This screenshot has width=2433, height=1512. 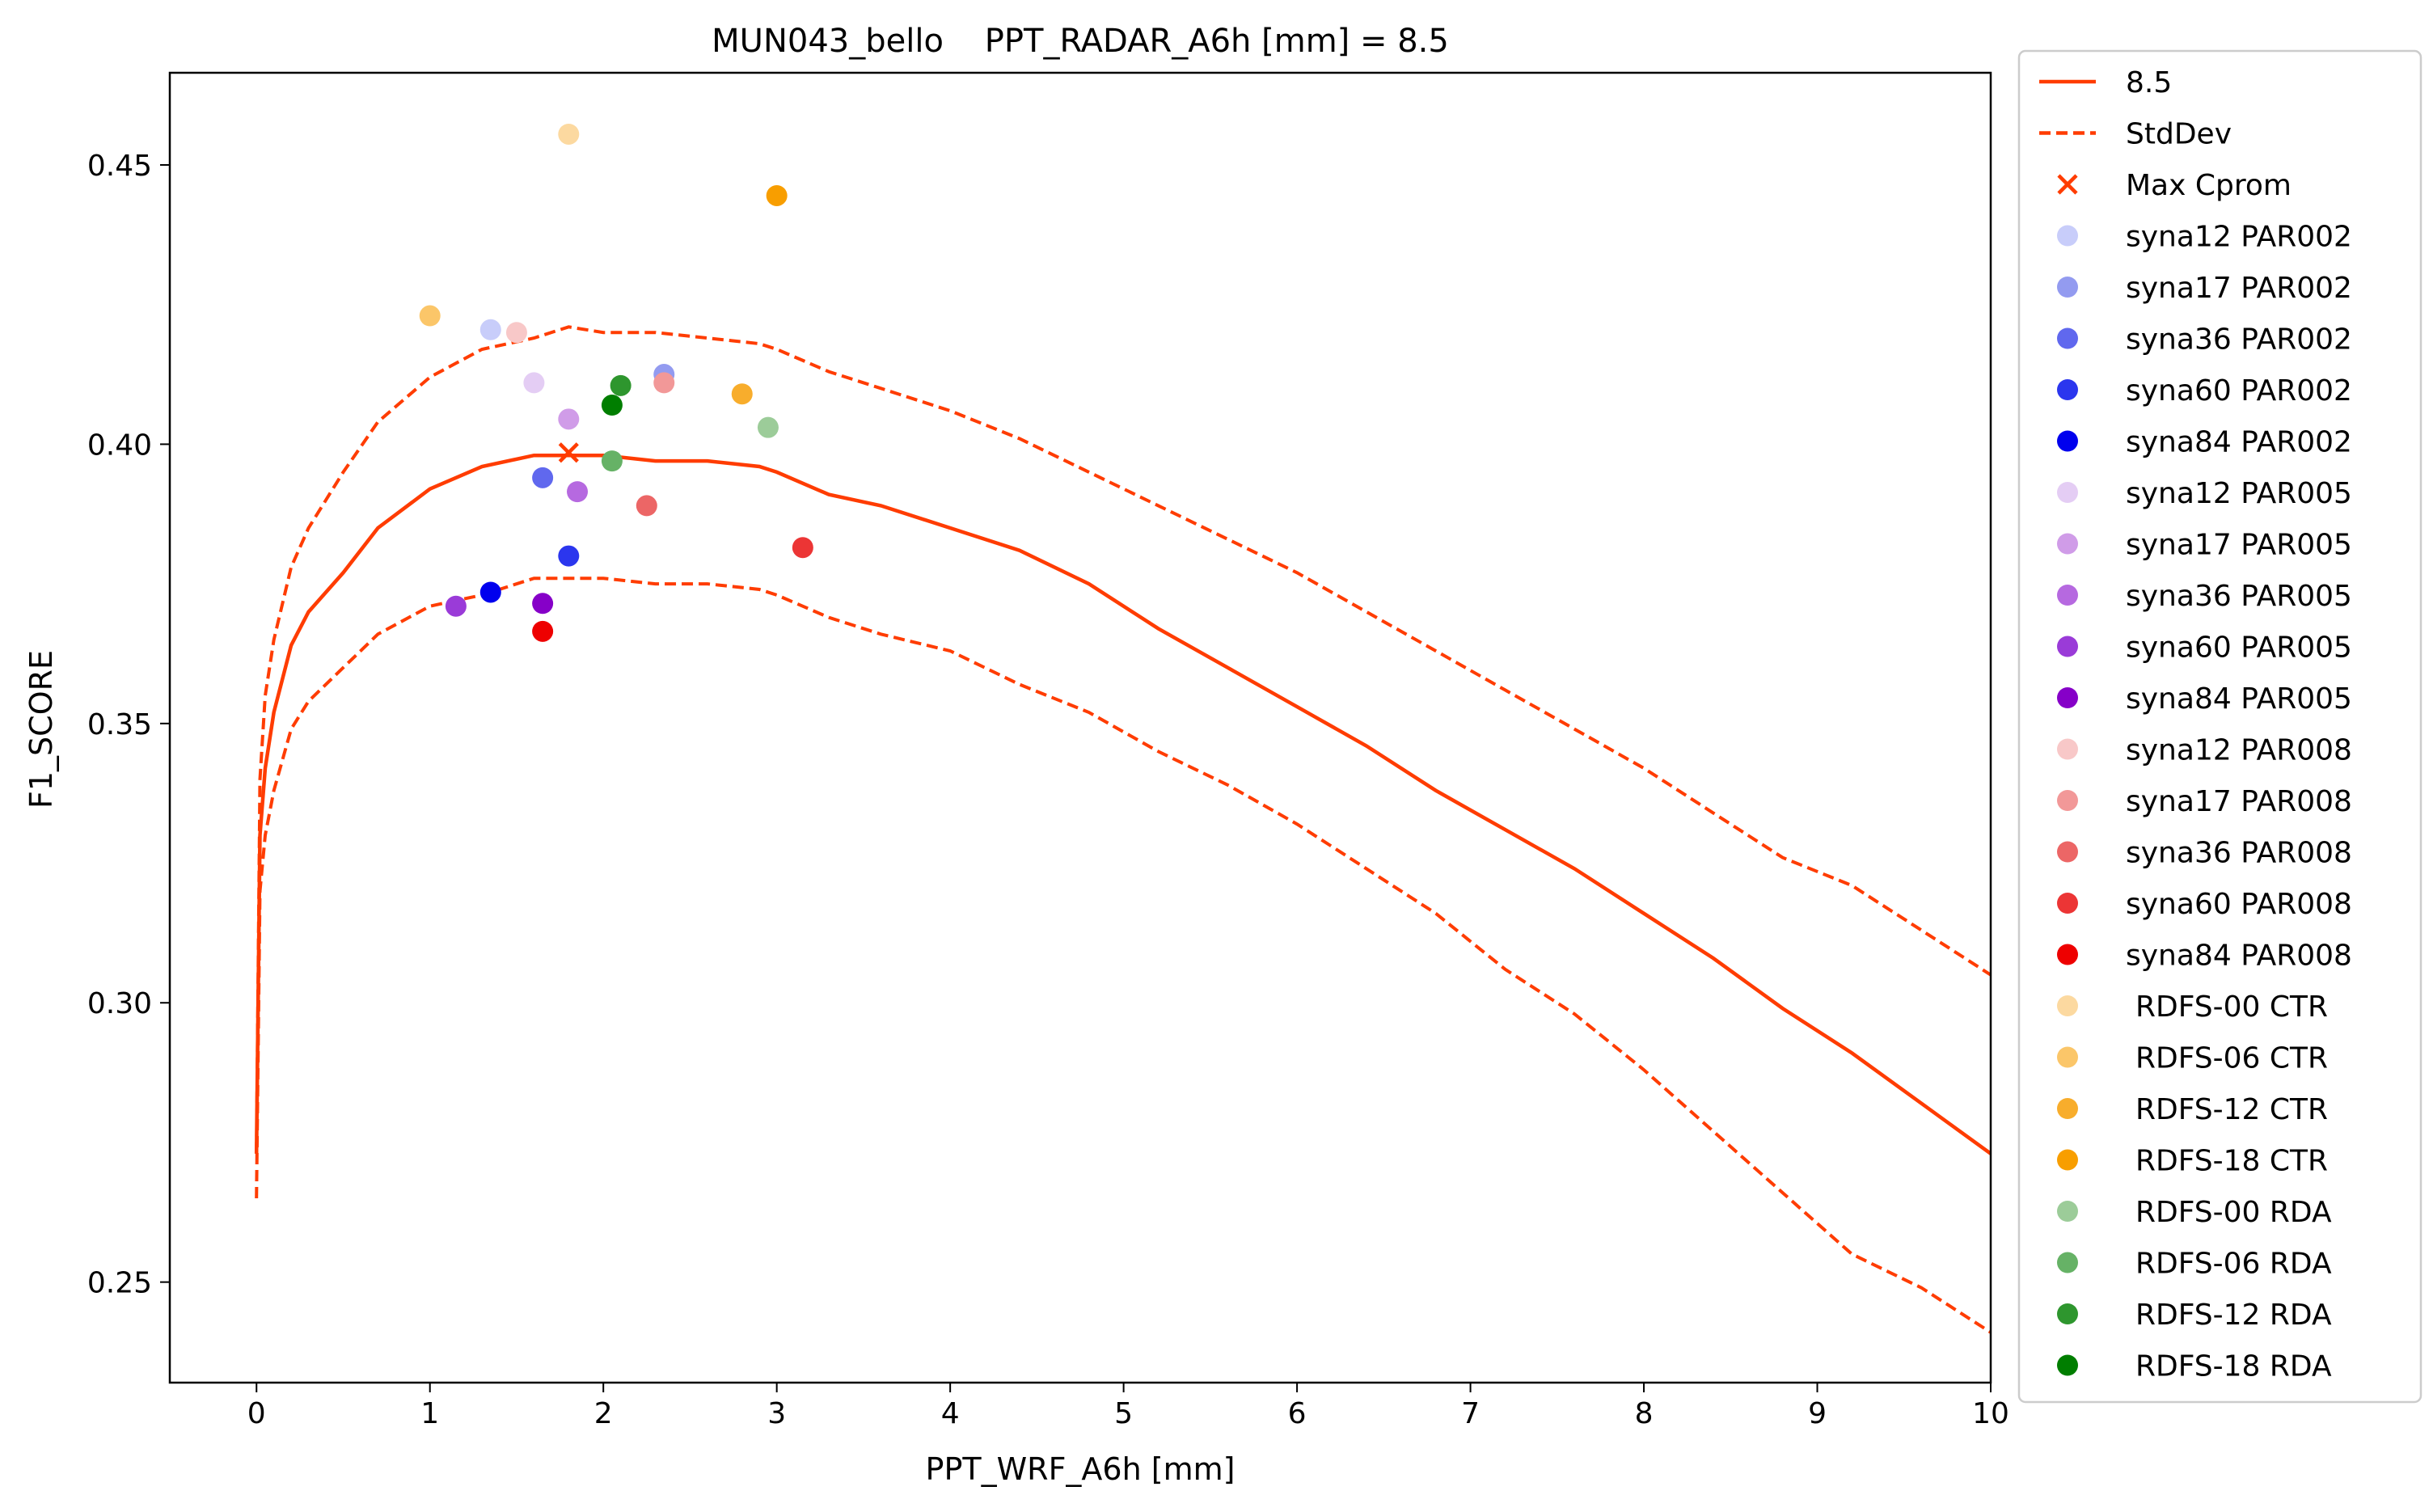 I want to click on x-tick-label: 10, so click(x=1991, y=1413).